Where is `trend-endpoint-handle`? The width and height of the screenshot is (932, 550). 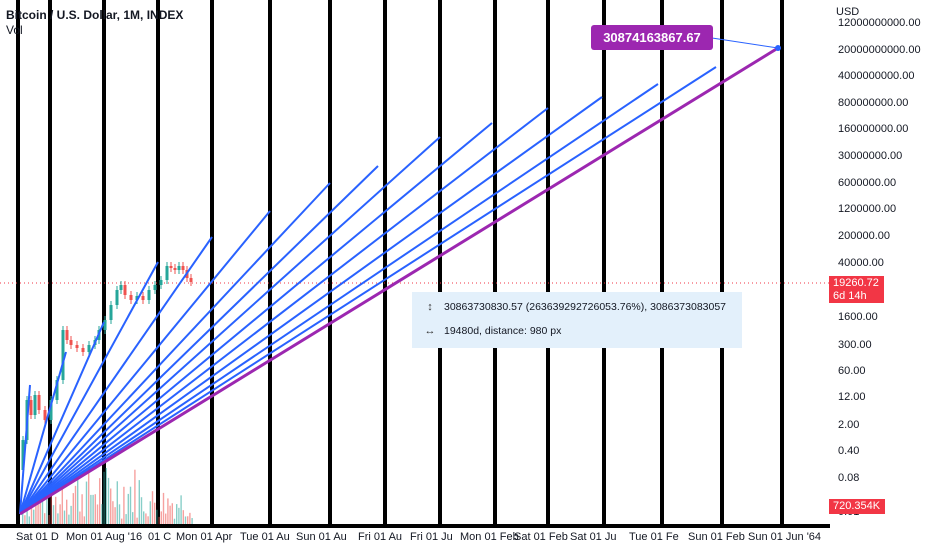
trend-endpoint-handle is located at coordinates (778, 48).